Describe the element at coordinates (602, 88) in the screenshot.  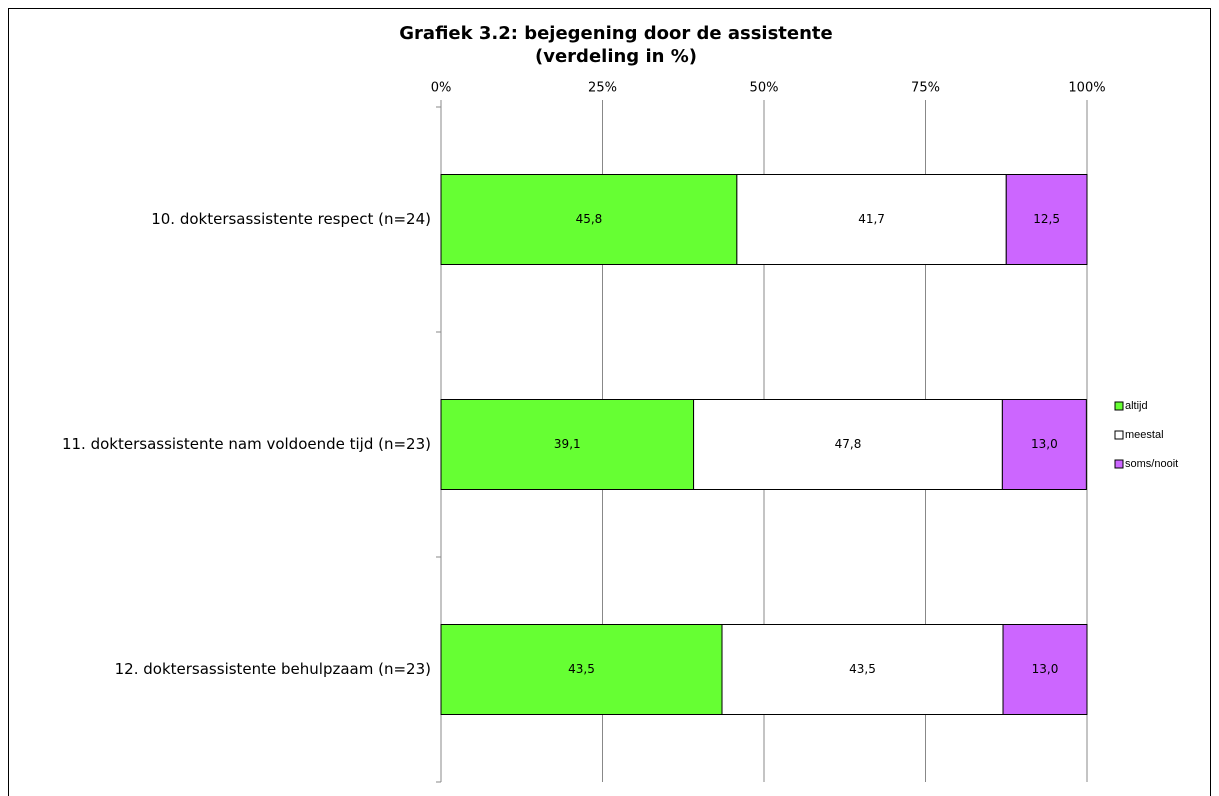
I see `x-tick-label: 25%` at that location.